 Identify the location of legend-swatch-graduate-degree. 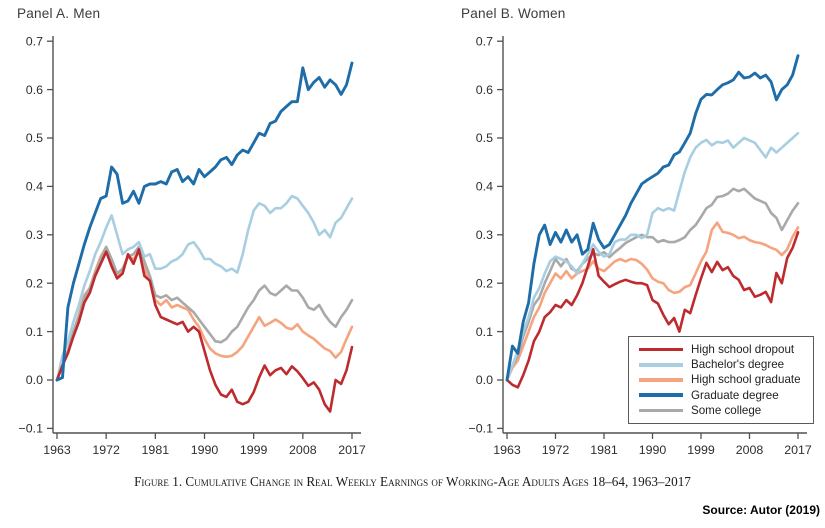
(661, 395).